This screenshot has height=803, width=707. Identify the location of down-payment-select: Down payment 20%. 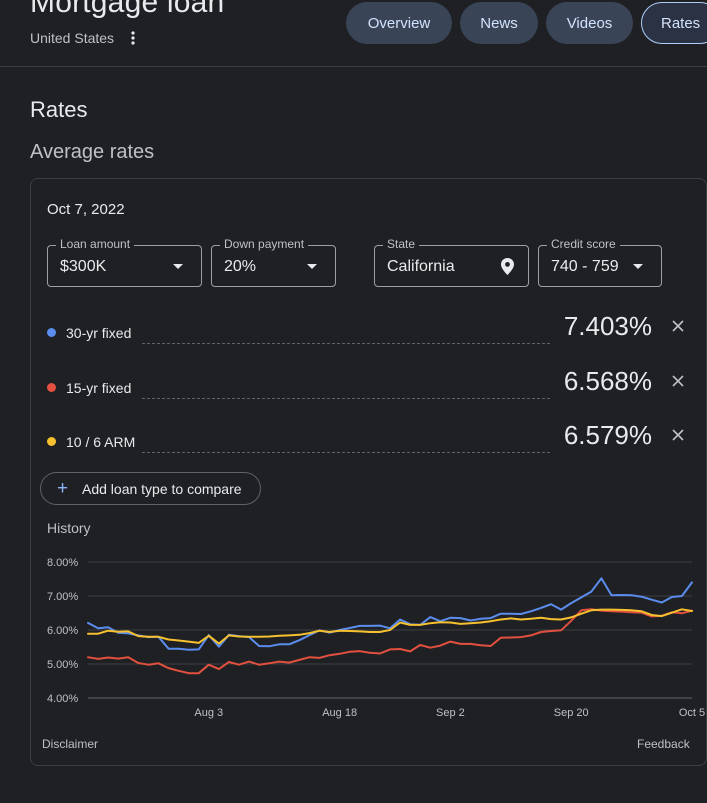
(273, 262).